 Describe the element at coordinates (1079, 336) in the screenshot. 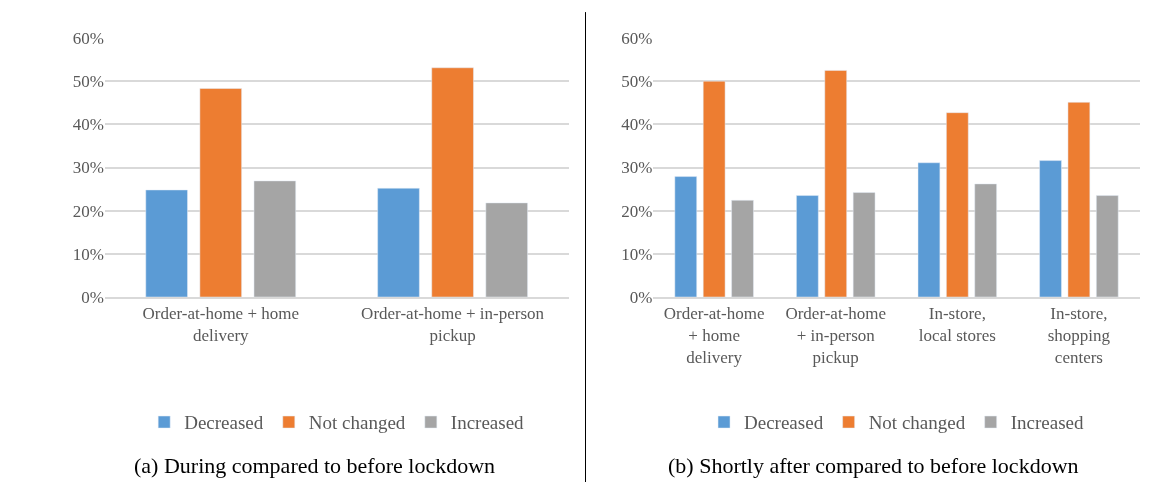

I see `x-tick-label: In-store, shopping centers` at that location.